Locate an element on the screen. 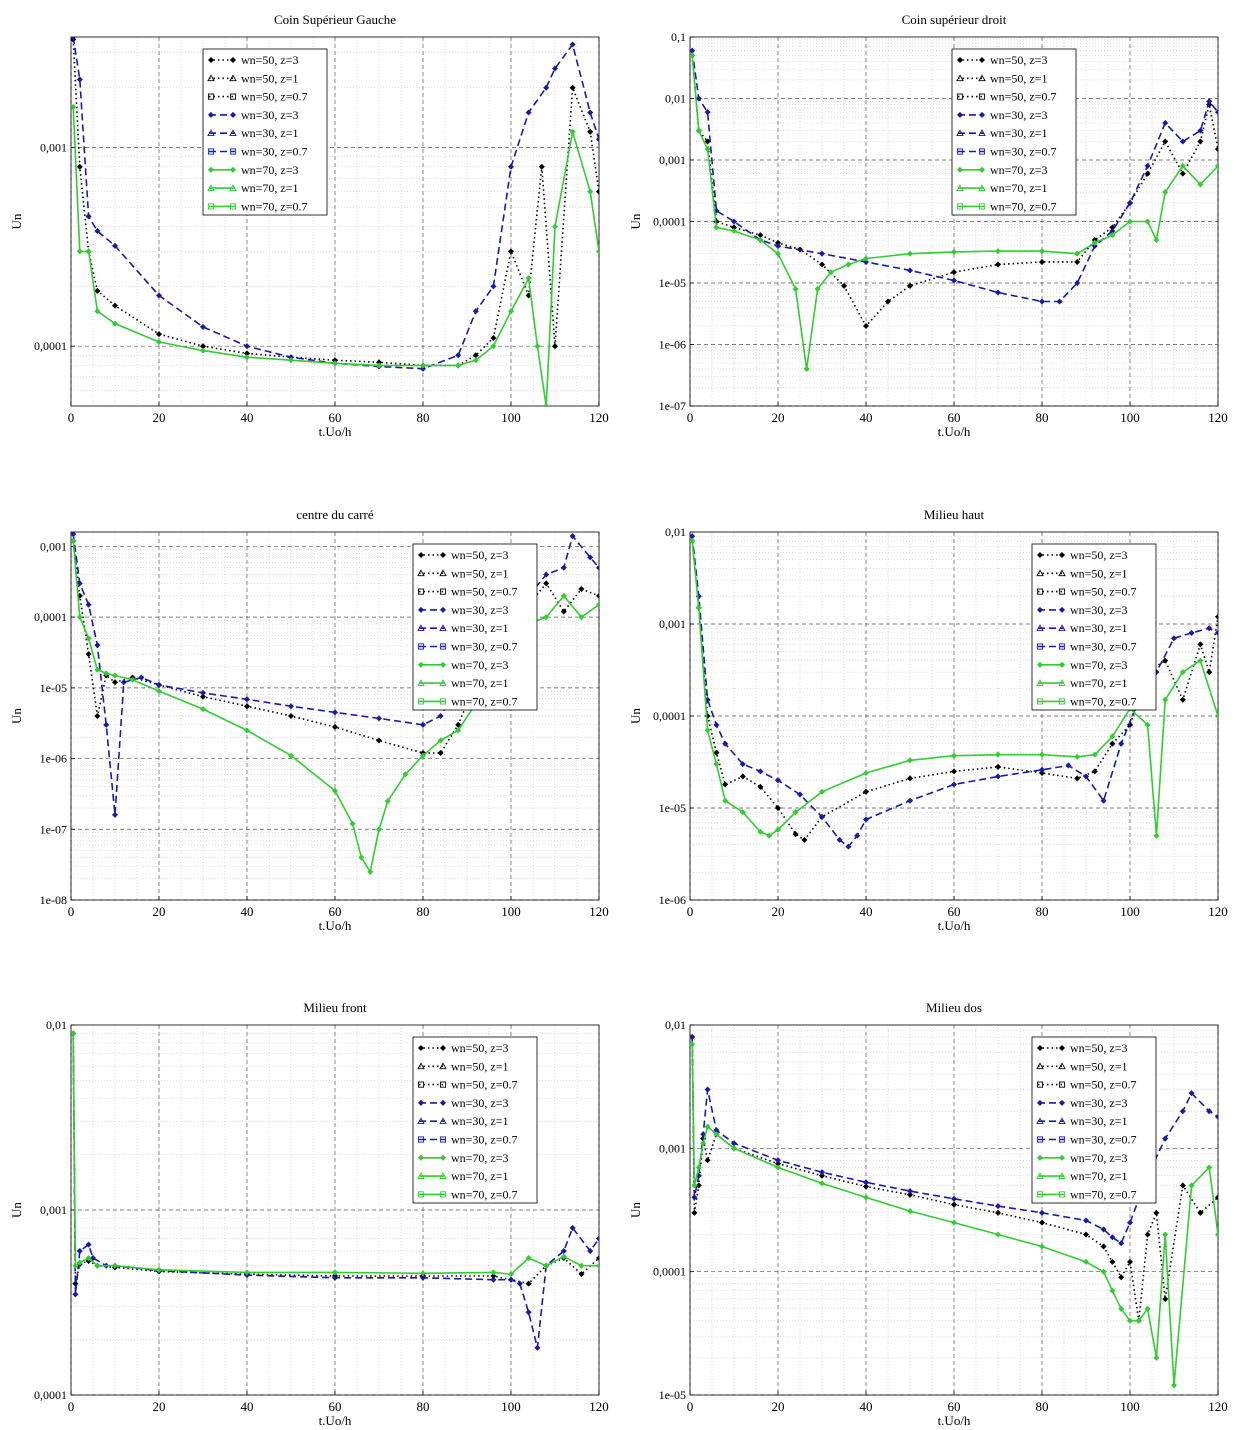 Image resolution: width=1237 pixels, height=1430 pixels. x-tick-label: 60 is located at coordinates (335, 1406).